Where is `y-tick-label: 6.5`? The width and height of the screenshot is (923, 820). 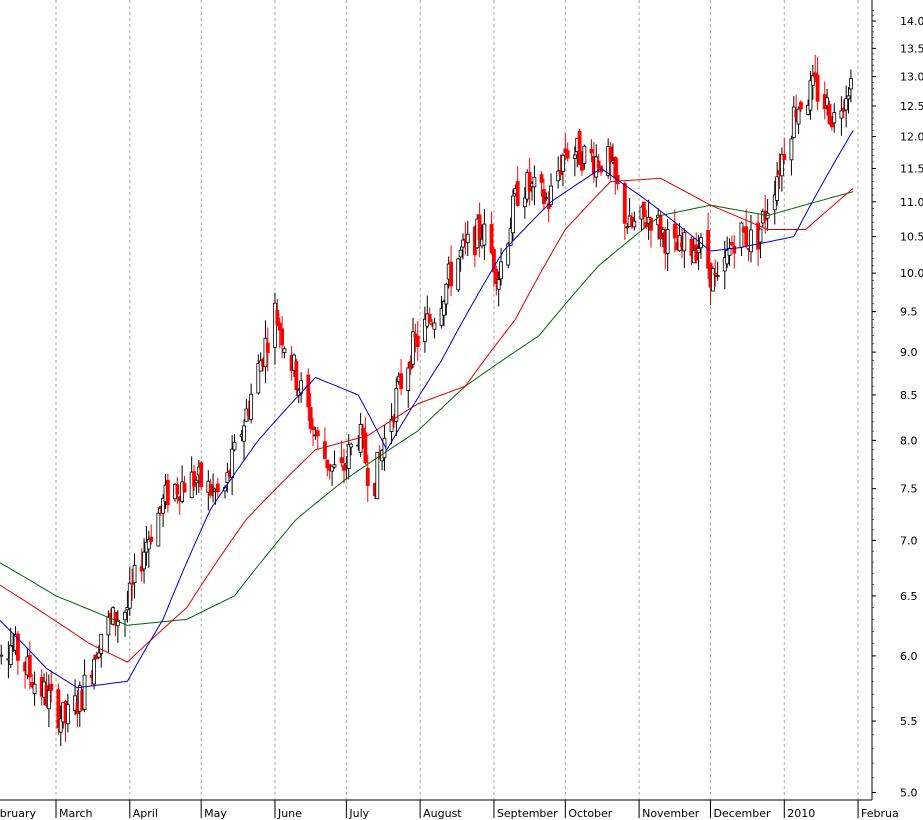 y-tick-label: 6.5 is located at coordinates (909, 596).